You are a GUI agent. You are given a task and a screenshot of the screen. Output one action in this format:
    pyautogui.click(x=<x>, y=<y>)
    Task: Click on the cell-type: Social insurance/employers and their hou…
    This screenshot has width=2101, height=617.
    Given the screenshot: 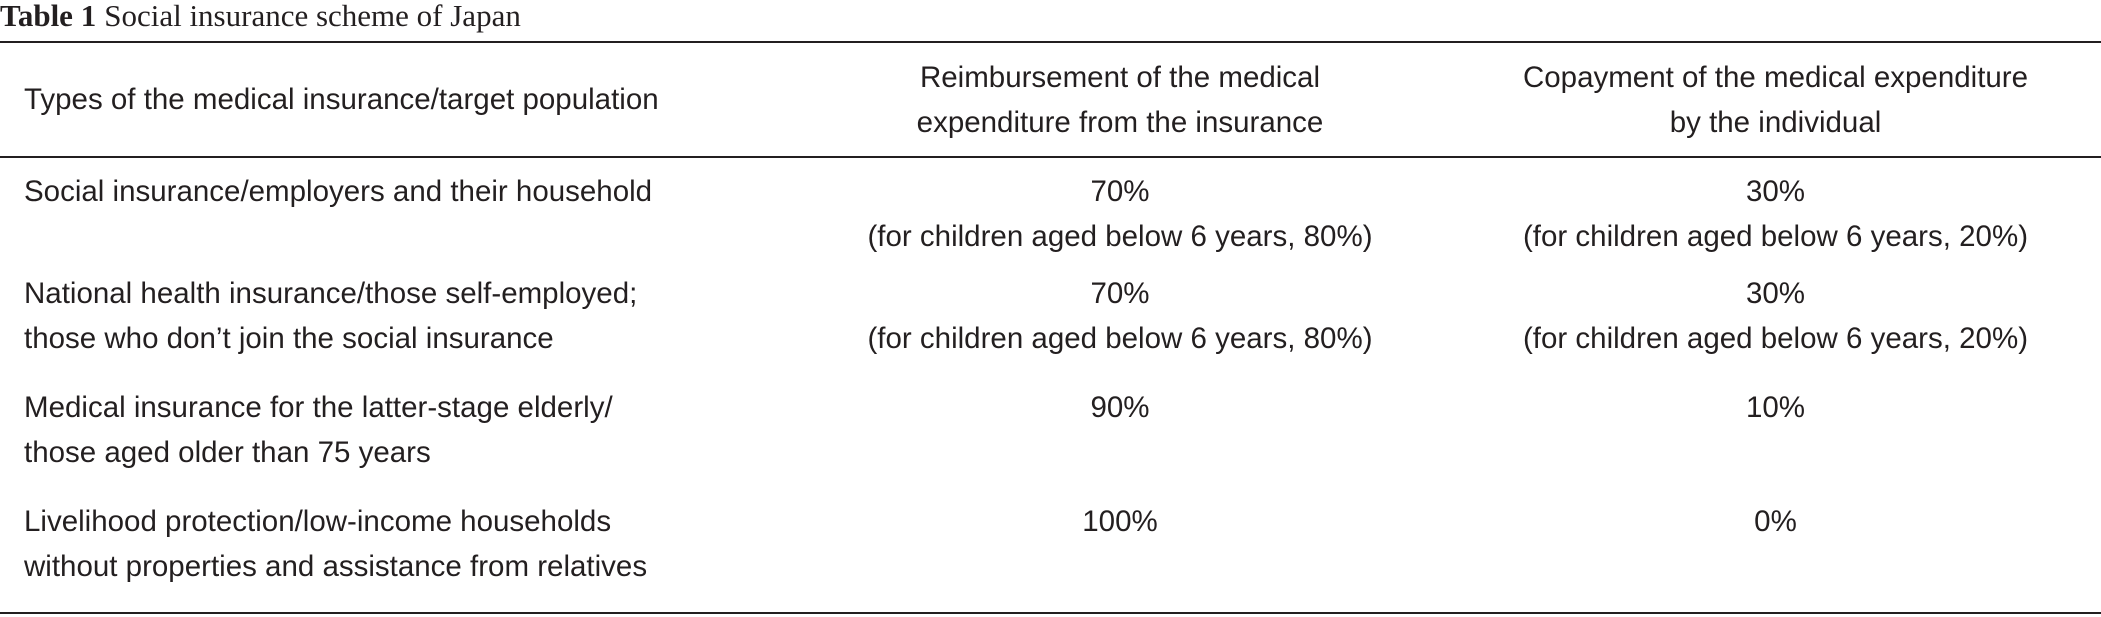 What is the action you would take?
    pyautogui.click(x=395, y=214)
    